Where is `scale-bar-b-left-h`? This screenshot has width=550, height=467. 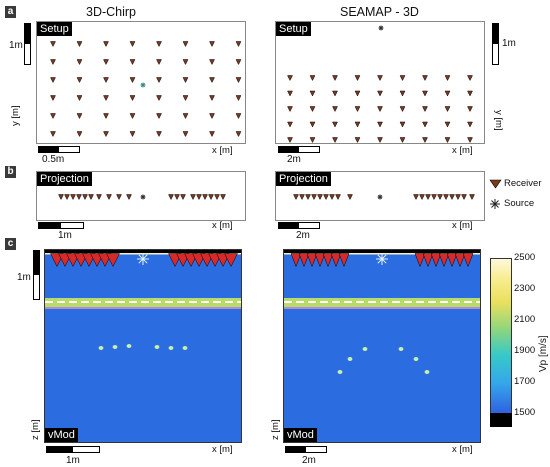
scale-bar-b-left-h is located at coordinates (61, 225).